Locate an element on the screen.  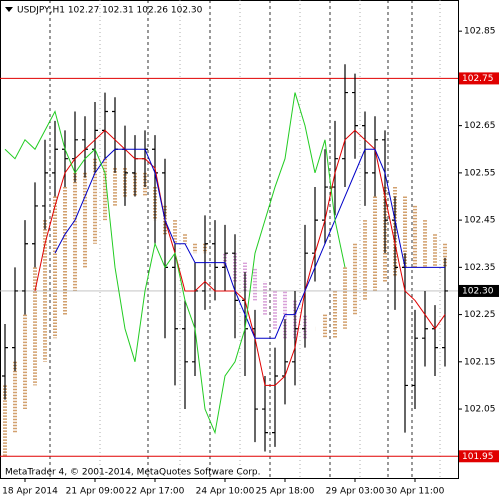
bid-label: 102.30 is located at coordinates (478, 291).